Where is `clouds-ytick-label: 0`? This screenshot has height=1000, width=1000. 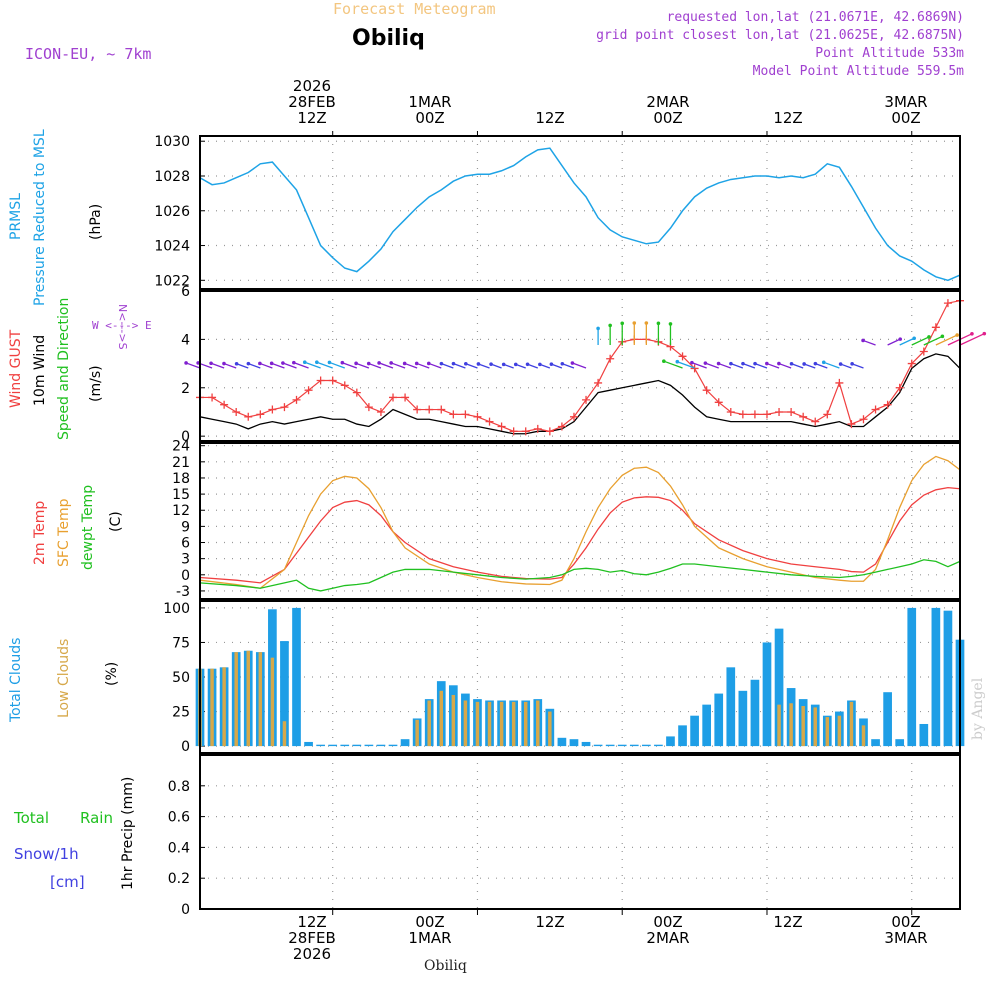
clouds-ytick-label: 0 is located at coordinates (185, 747).